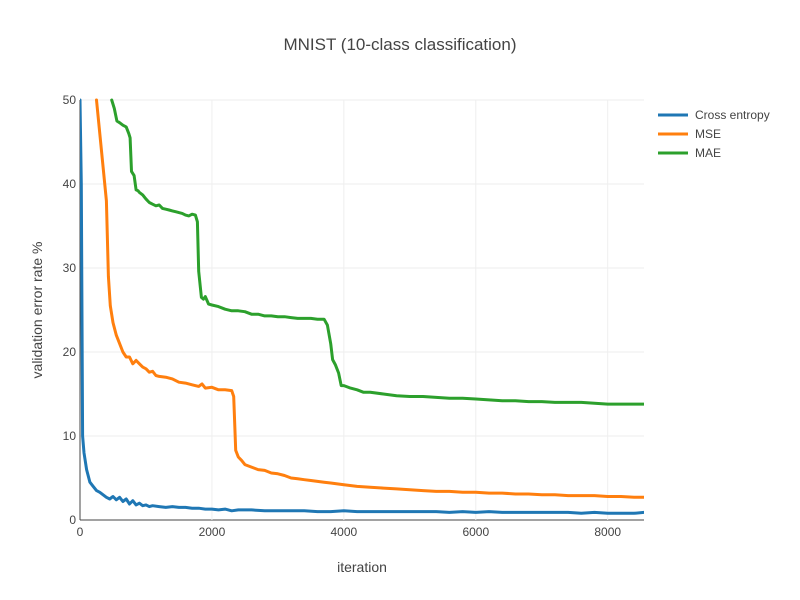 Image resolution: width=800 pixels, height=600 pixels. Describe the element at coordinates (72, 520) in the screenshot. I see `y-tick-label: 0` at that location.